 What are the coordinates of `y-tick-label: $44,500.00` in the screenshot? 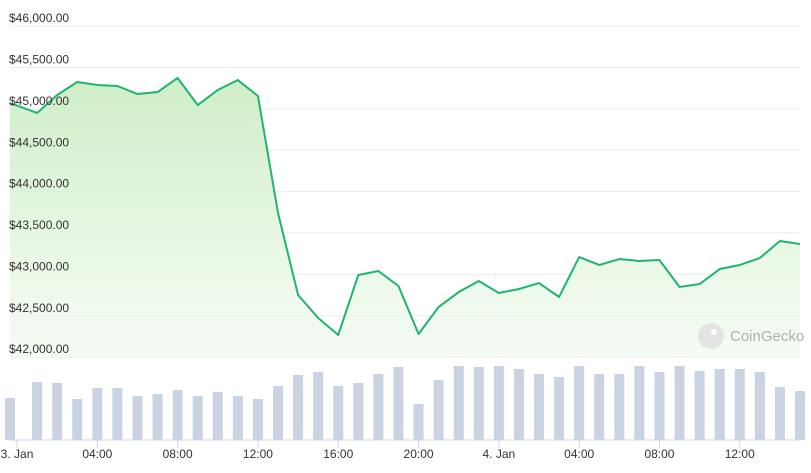 It's located at (39, 142).